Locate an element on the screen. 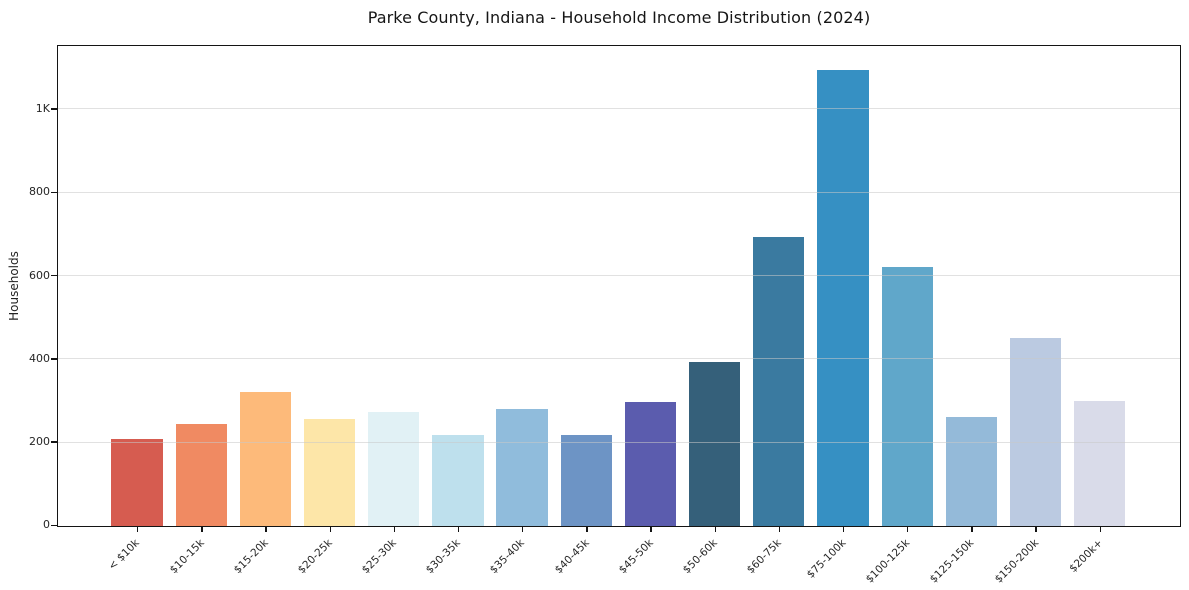 The height and width of the screenshot is (590, 1189). x-tick-label: $125-150k is located at coordinates (952, 561).